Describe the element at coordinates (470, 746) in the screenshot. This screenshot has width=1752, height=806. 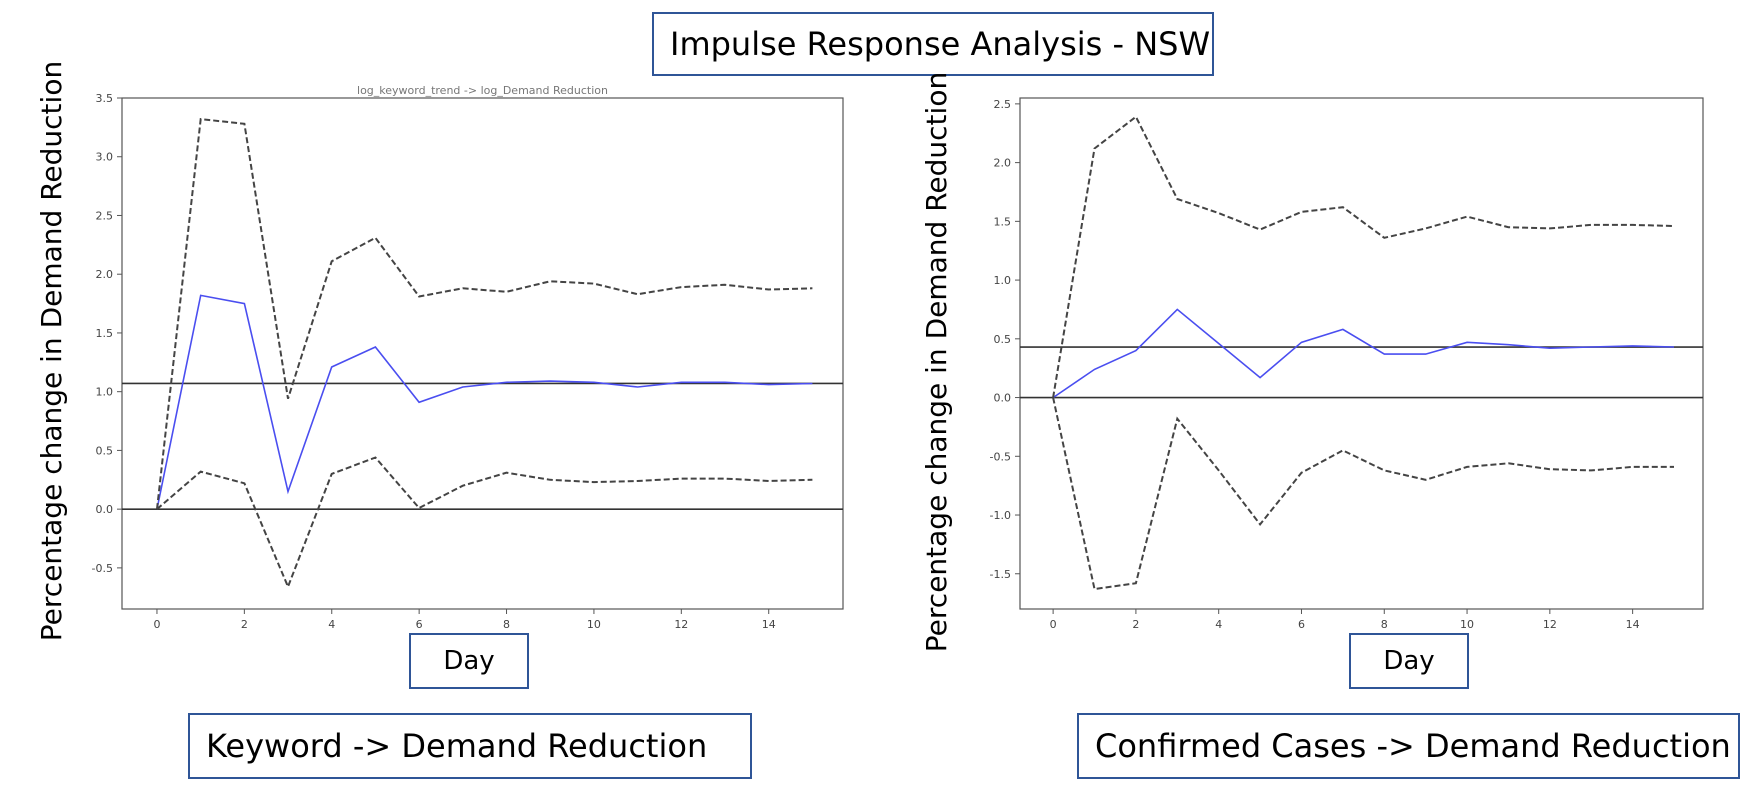
I see `caption-keyword: Keyword -> Demand Reduction` at that location.